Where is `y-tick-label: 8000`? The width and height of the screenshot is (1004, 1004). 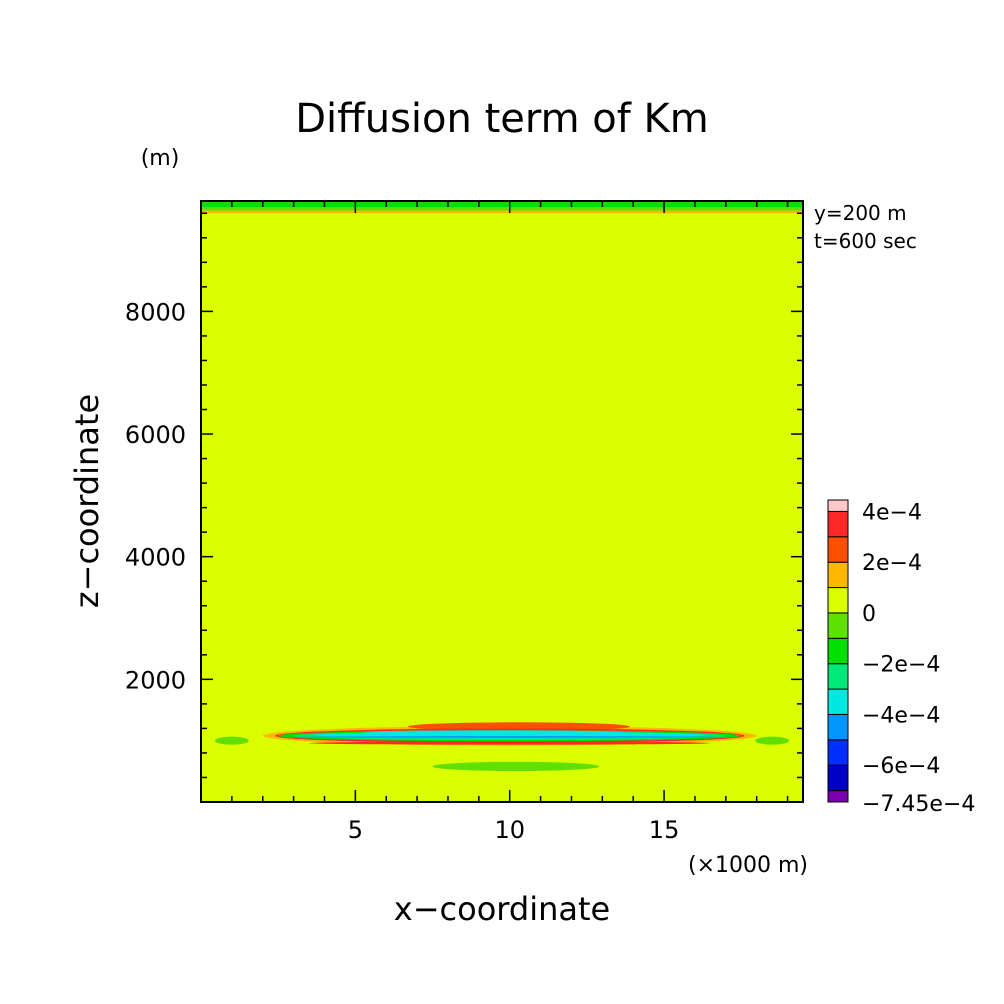
y-tick-label: 8000 is located at coordinates (155, 312).